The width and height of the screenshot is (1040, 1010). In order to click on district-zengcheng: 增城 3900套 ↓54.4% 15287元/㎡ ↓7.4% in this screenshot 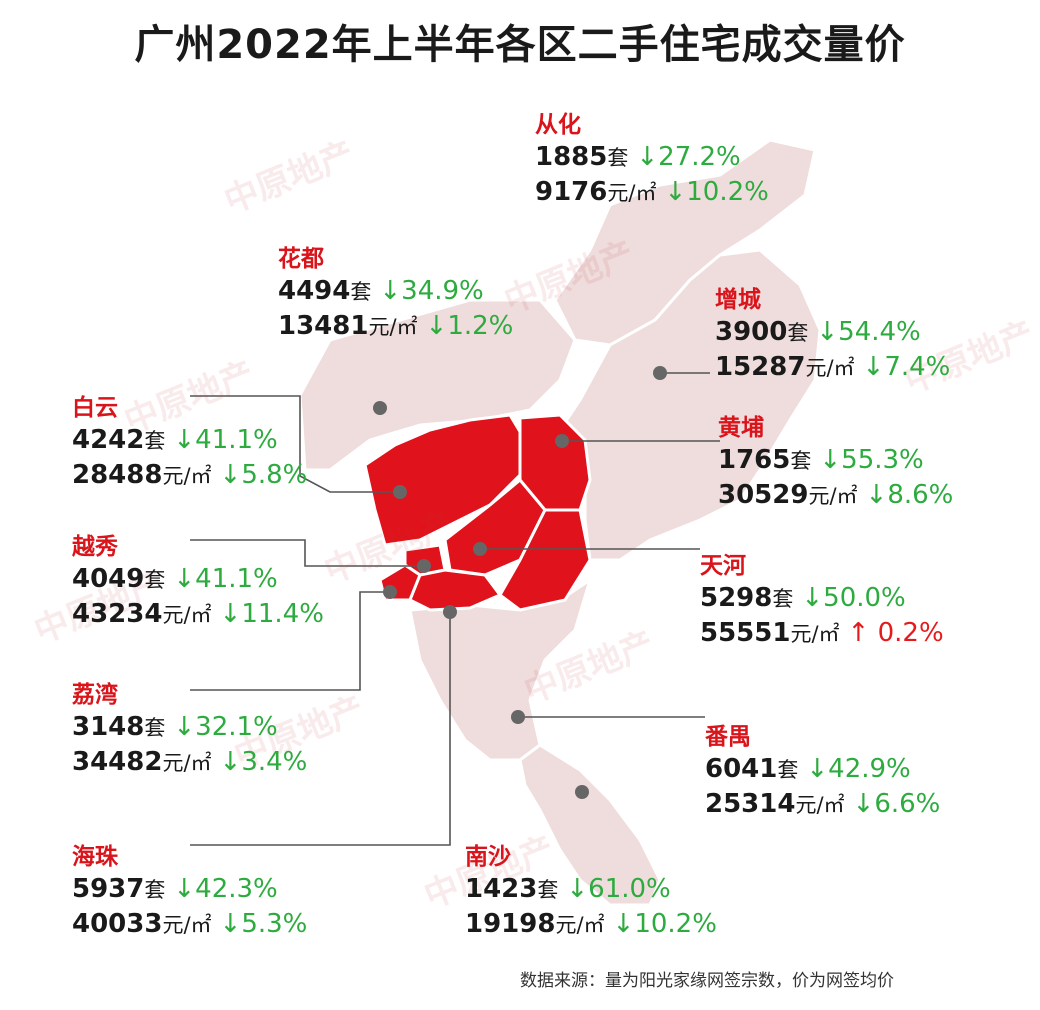, I will do `click(833, 334)`.